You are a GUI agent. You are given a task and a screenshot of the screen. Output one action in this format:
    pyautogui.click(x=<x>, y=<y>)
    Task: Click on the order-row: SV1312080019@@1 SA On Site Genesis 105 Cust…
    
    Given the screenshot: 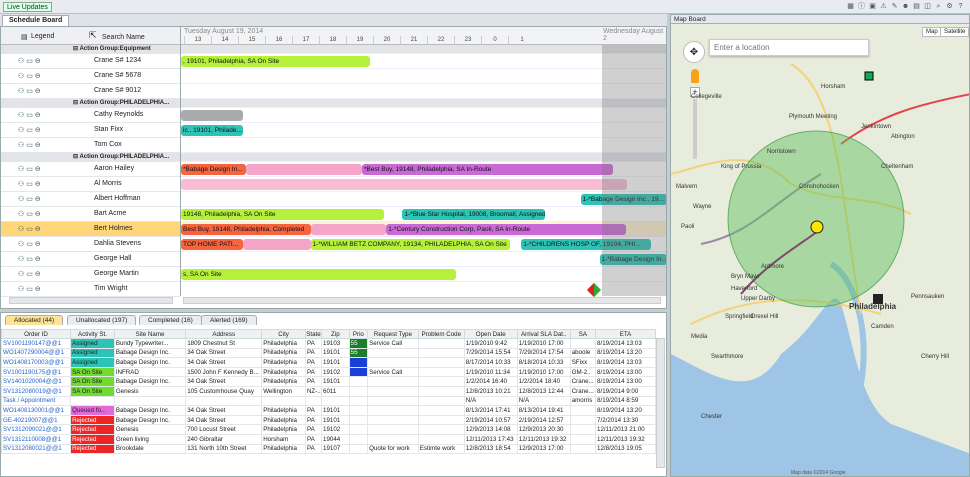 What is the action you would take?
    pyautogui.click(x=328, y=391)
    